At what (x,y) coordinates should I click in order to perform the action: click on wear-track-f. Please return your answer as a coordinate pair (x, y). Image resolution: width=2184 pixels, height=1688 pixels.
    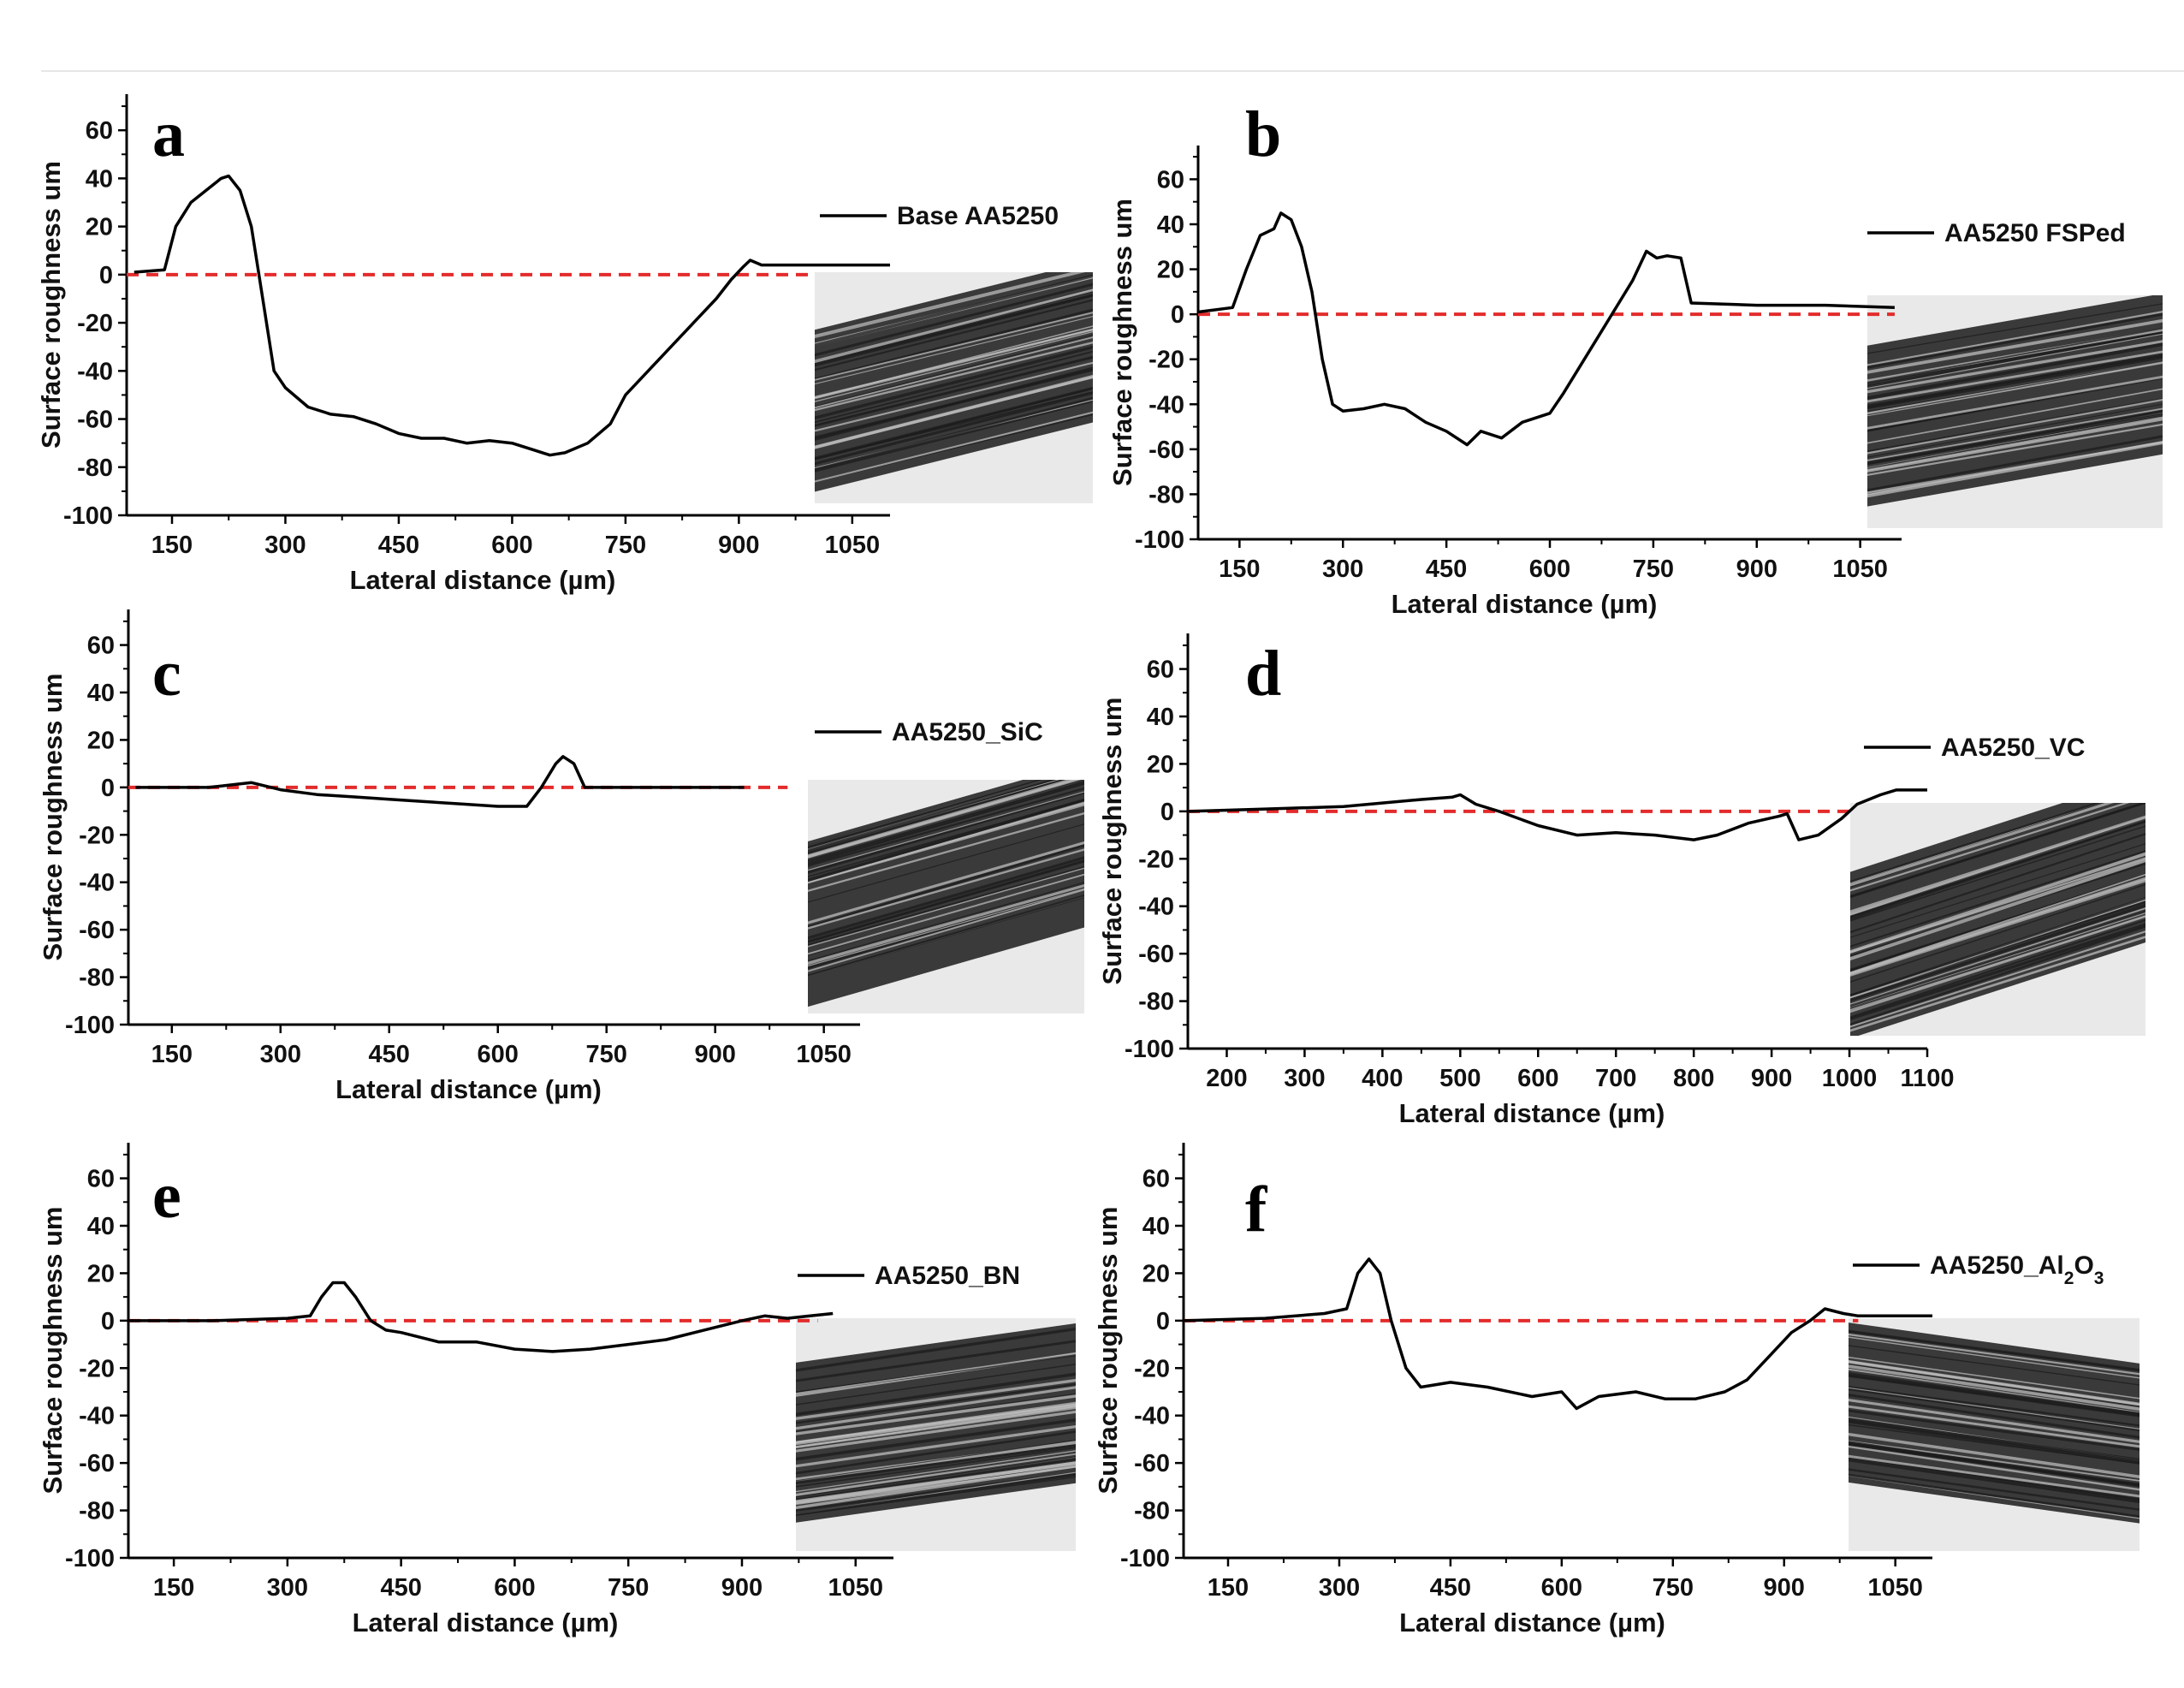
    Looking at the image, I should click on (1994, 1424).